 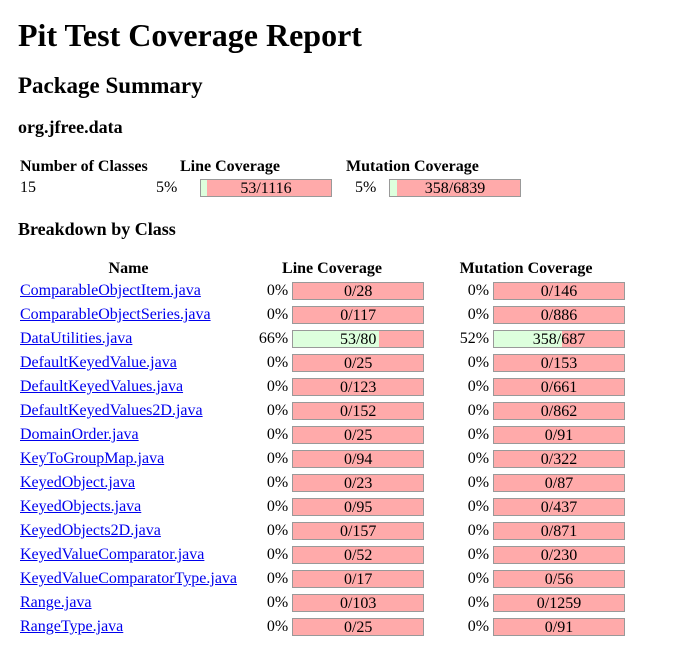 What do you see at coordinates (76, 338) in the screenshot?
I see `class-link: DataUtilities.java` at bounding box center [76, 338].